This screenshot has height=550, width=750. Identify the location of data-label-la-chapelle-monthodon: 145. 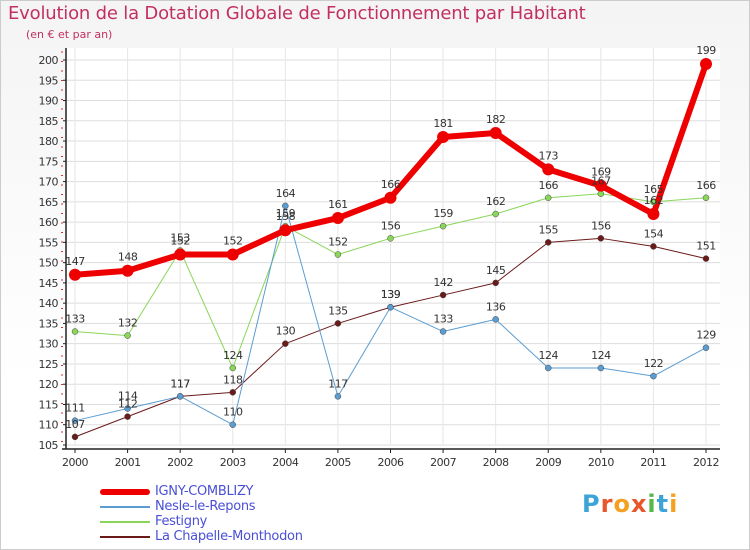
(496, 270).